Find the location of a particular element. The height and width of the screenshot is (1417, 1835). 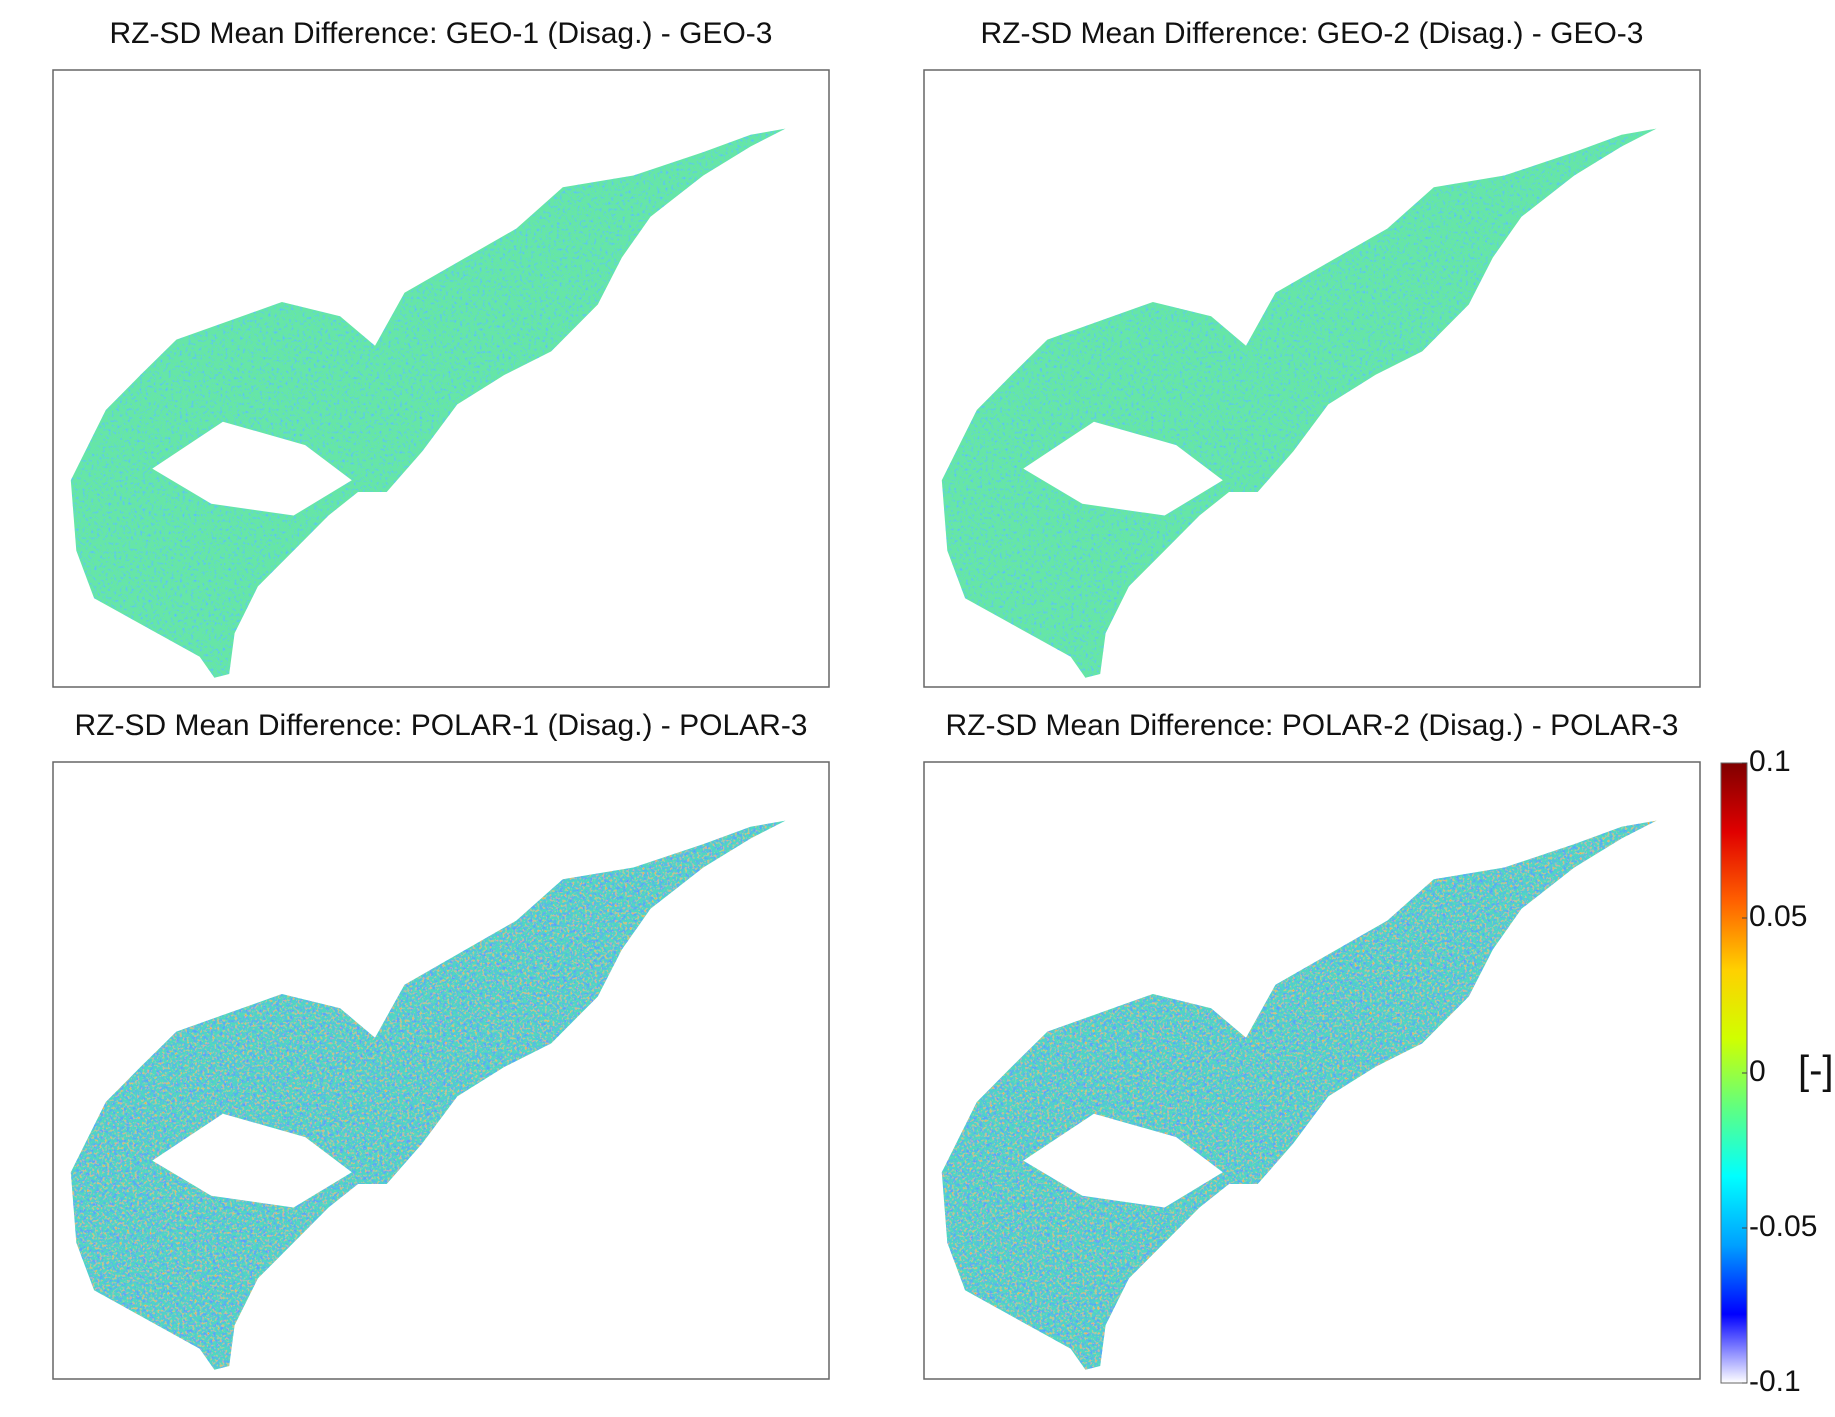

colorbar-tick-label: 0 is located at coordinates (1757, 1071).